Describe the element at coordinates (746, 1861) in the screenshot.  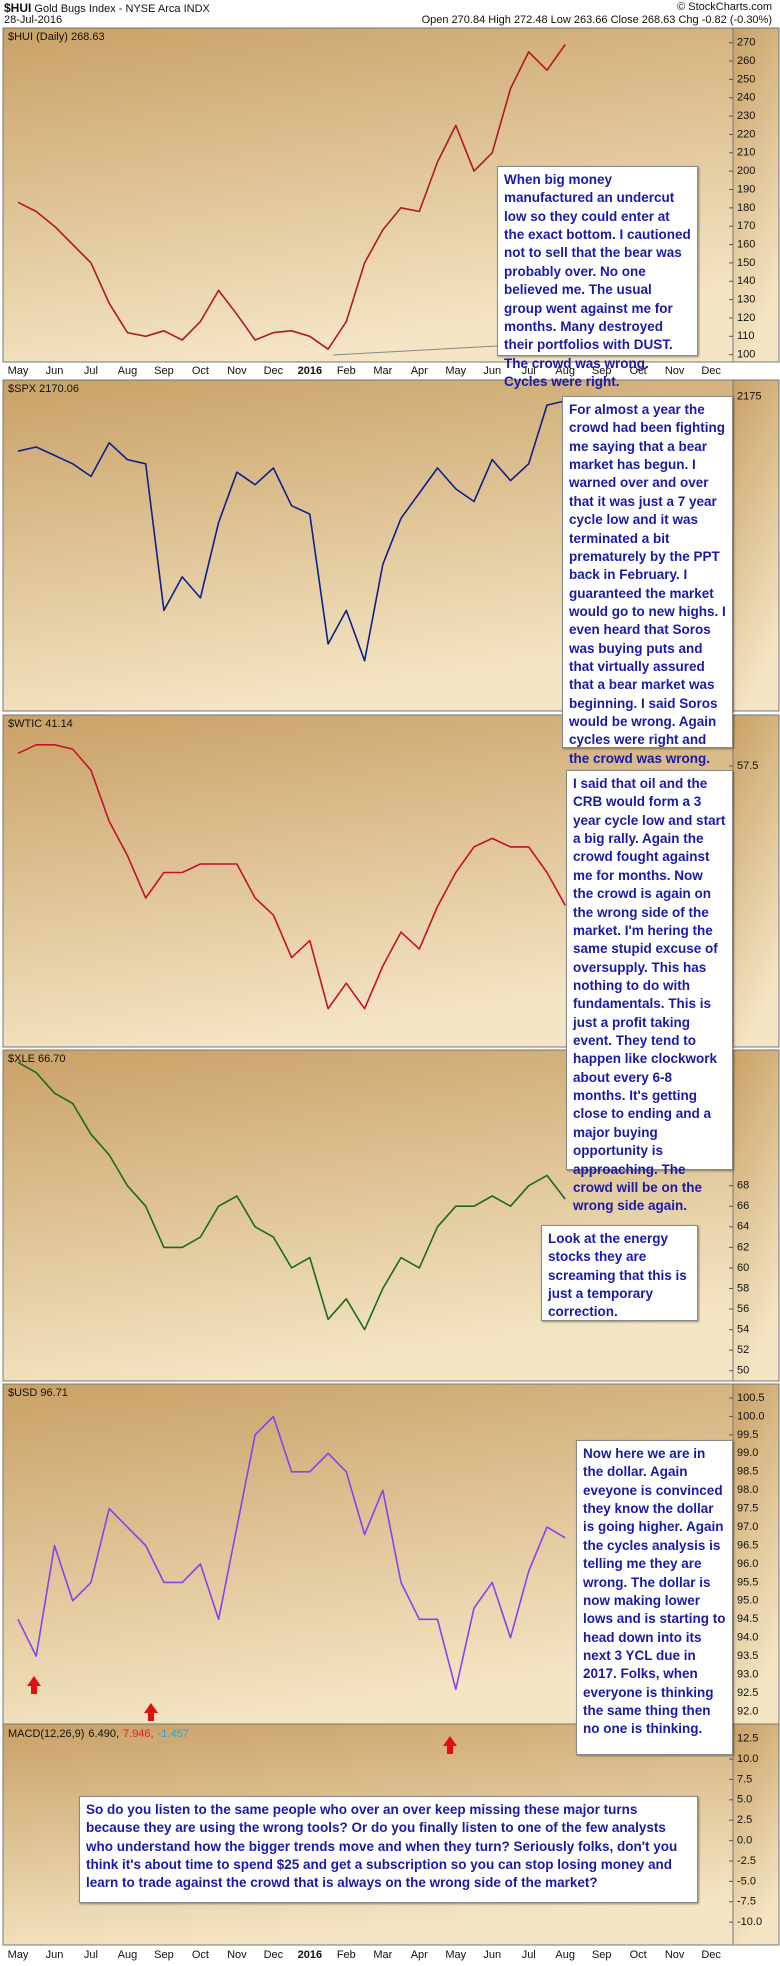
I see `y-tick-label: -2.5` at that location.